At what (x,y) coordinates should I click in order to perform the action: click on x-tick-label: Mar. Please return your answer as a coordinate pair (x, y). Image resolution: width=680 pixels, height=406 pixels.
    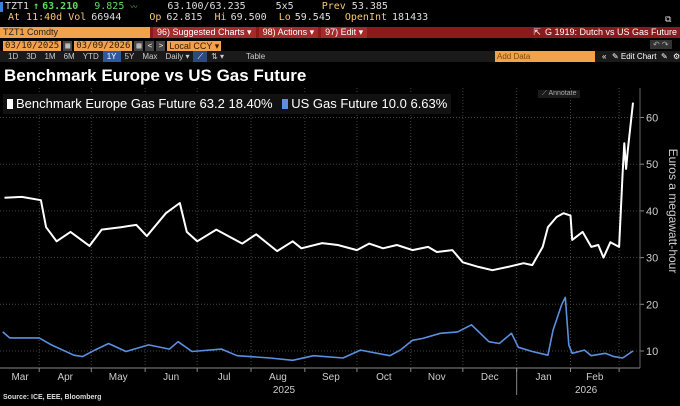
    Looking at the image, I should click on (20, 377).